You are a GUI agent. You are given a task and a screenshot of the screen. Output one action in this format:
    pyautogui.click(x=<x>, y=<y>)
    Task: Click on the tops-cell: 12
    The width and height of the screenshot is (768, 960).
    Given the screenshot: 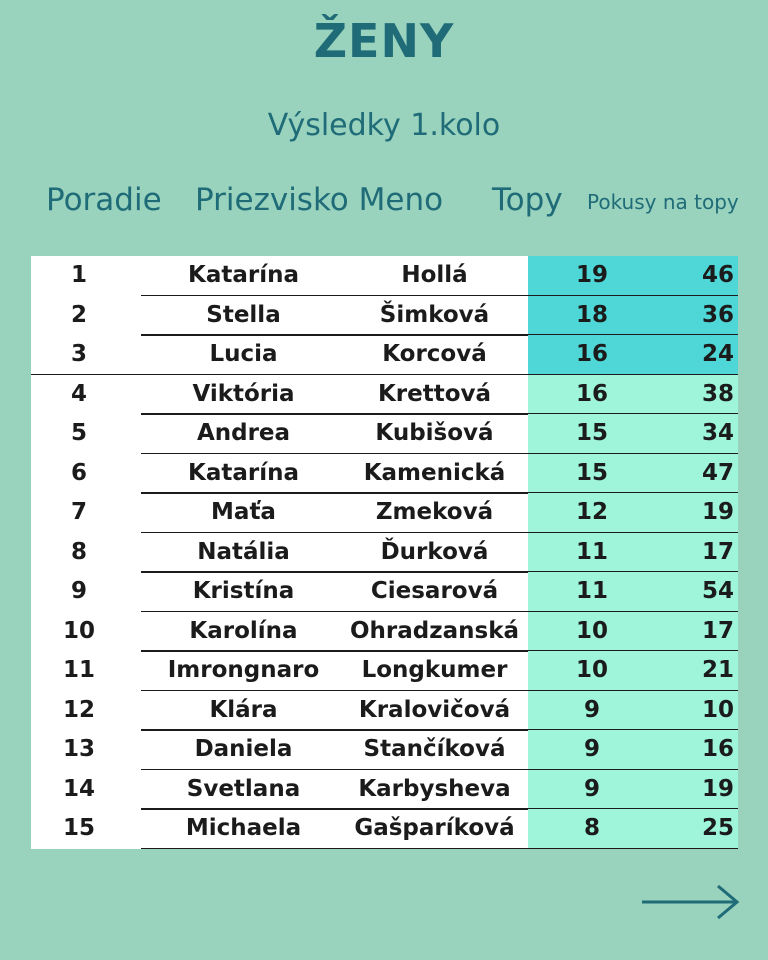 What is the action you would take?
    pyautogui.click(x=591, y=512)
    